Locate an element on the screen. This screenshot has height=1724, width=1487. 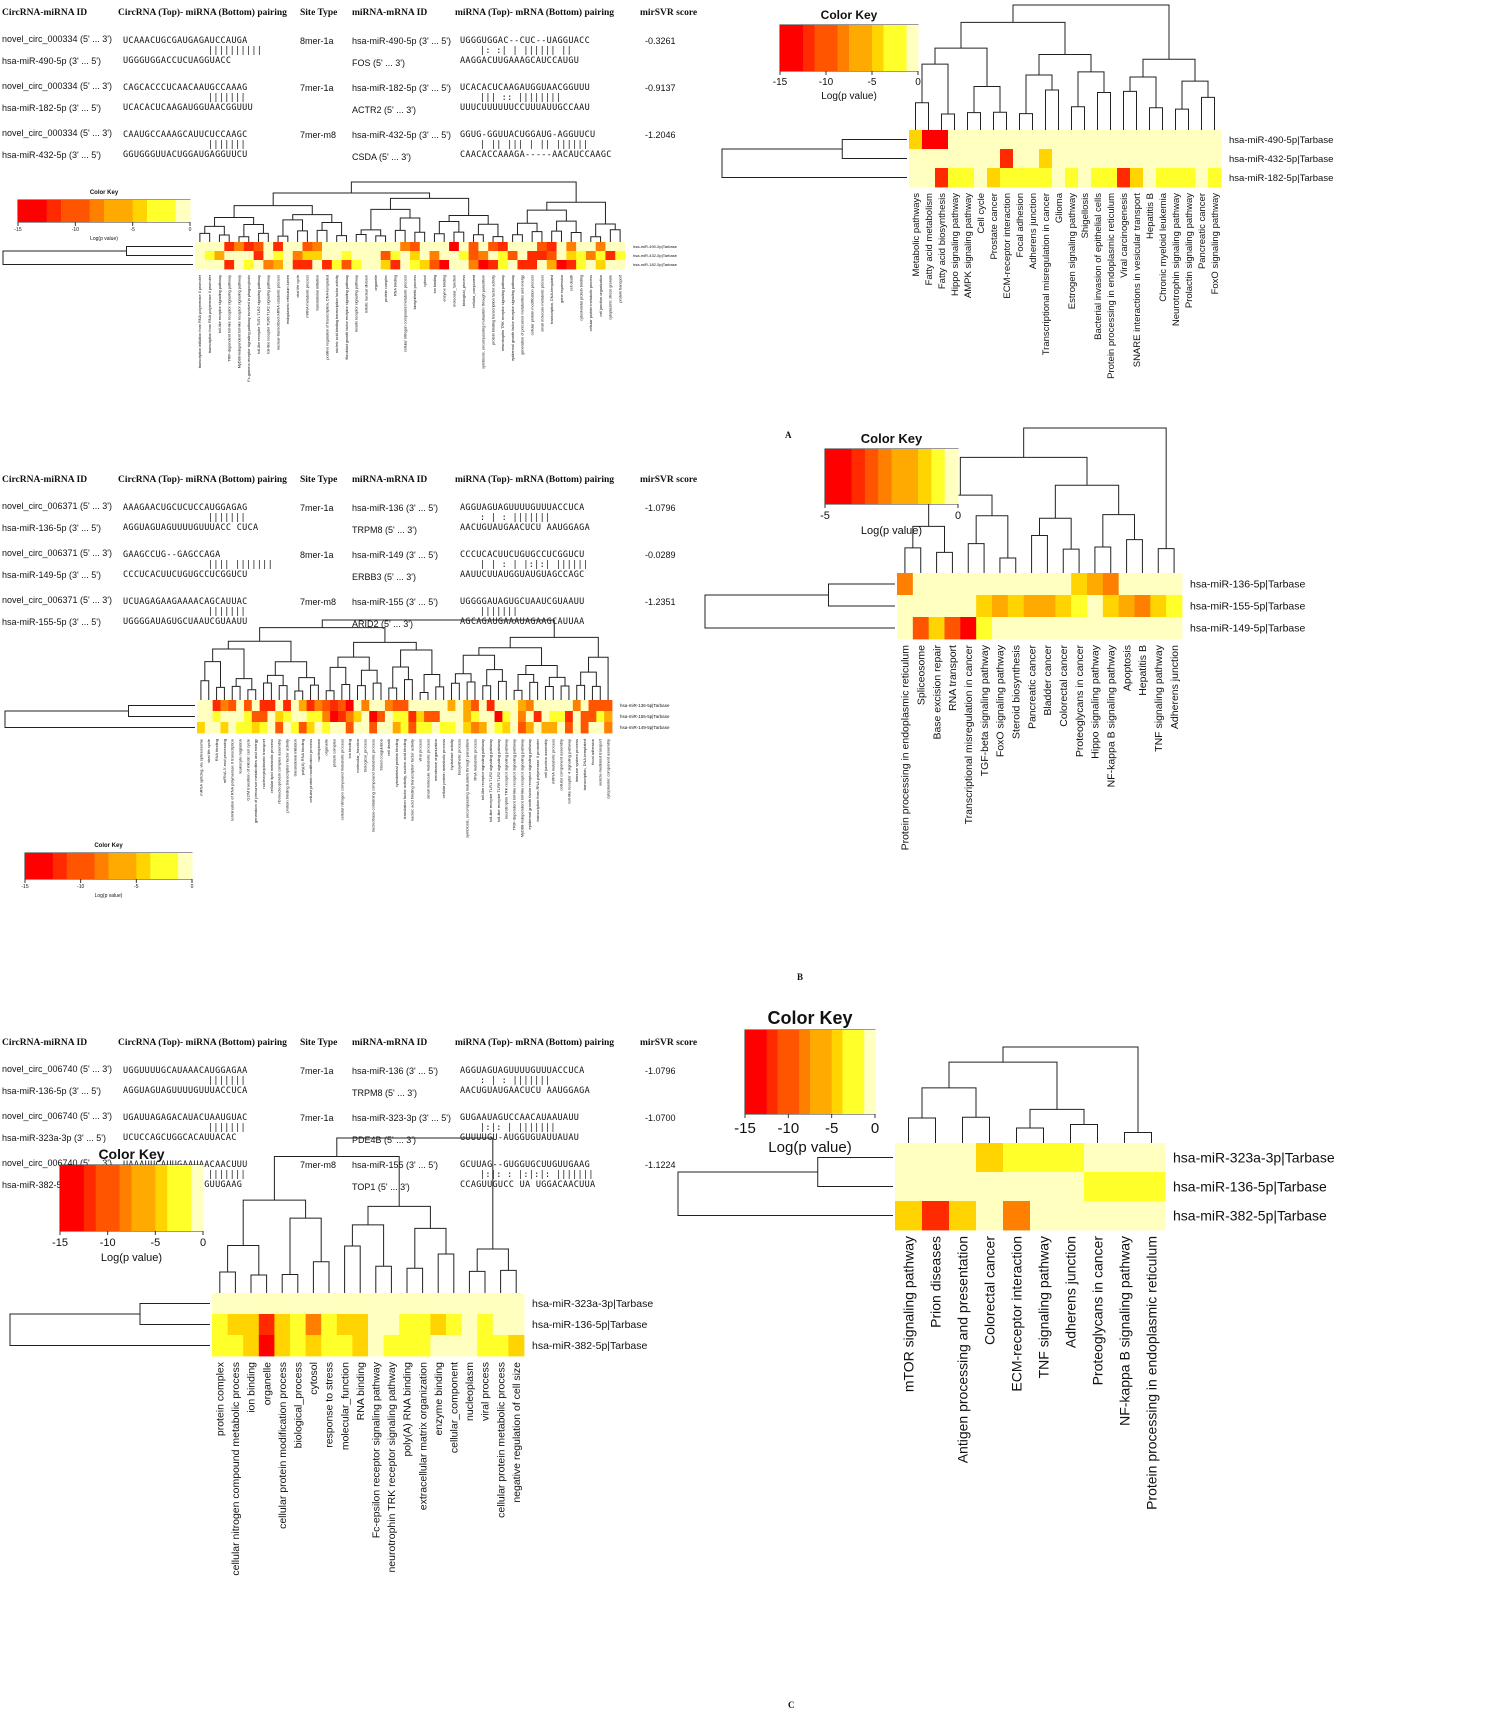
color-key-tick-label: 0 is located at coordinates (875, 1128).